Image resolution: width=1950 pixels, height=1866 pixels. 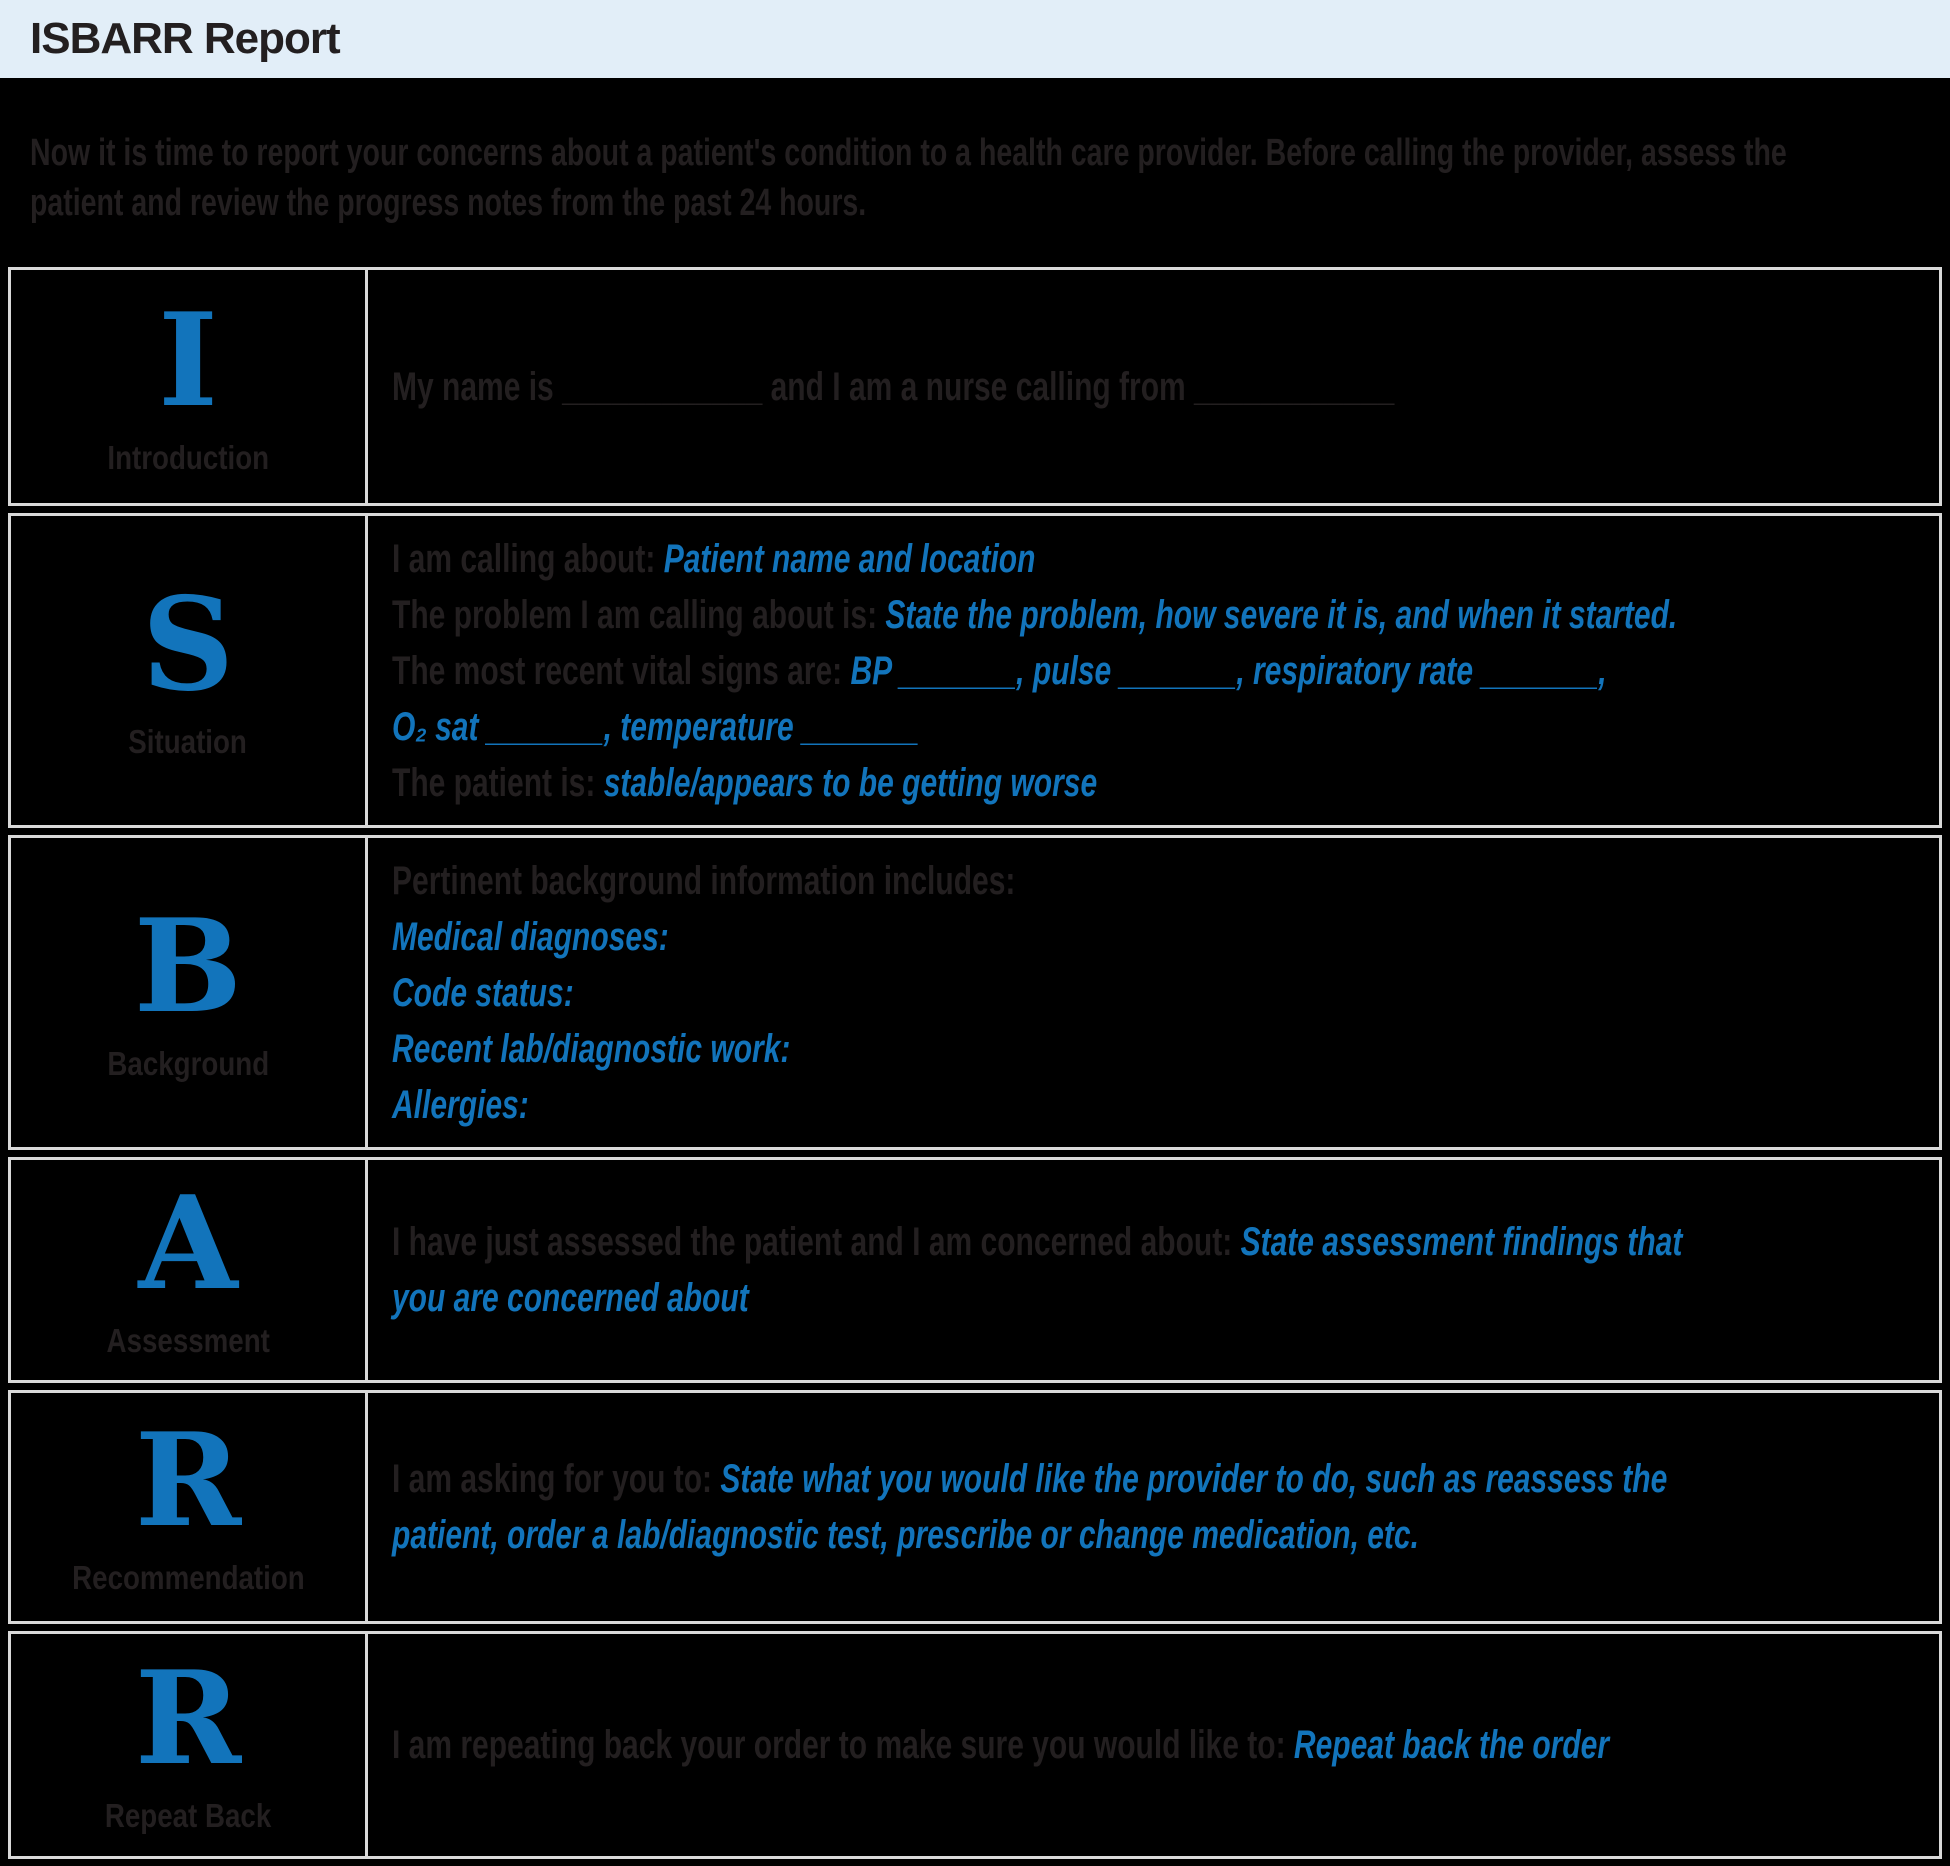 What do you see at coordinates (1461, 1242) in the screenshot?
I see `assessment-text-blue: State assessment findings that` at bounding box center [1461, 1242].